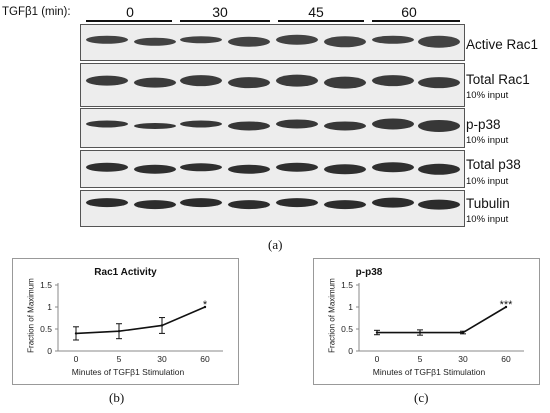 Image resolution: width=550 pixels, height=413 pixels. I want to click on chart-title: Rac1 Activity, so click(125, 272).